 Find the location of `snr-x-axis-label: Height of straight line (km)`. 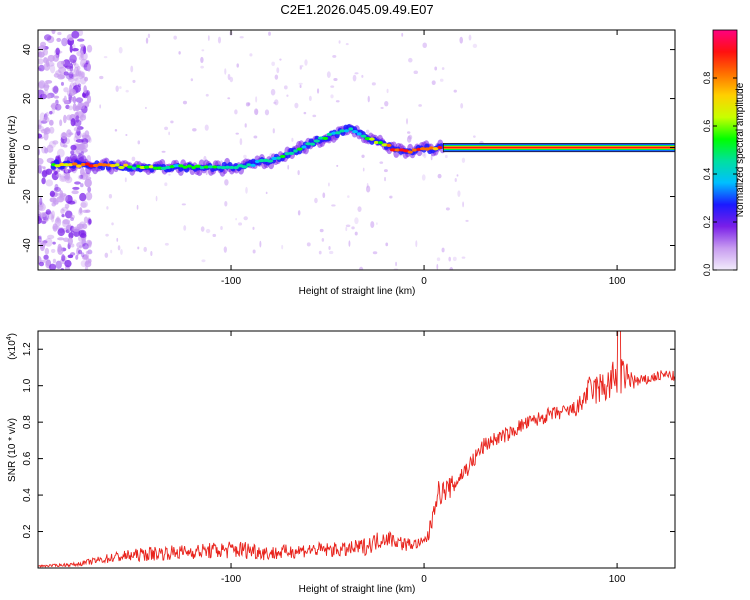

snr-x-axis-label: Height of straight line (km) is located at coordinates (357, 589).